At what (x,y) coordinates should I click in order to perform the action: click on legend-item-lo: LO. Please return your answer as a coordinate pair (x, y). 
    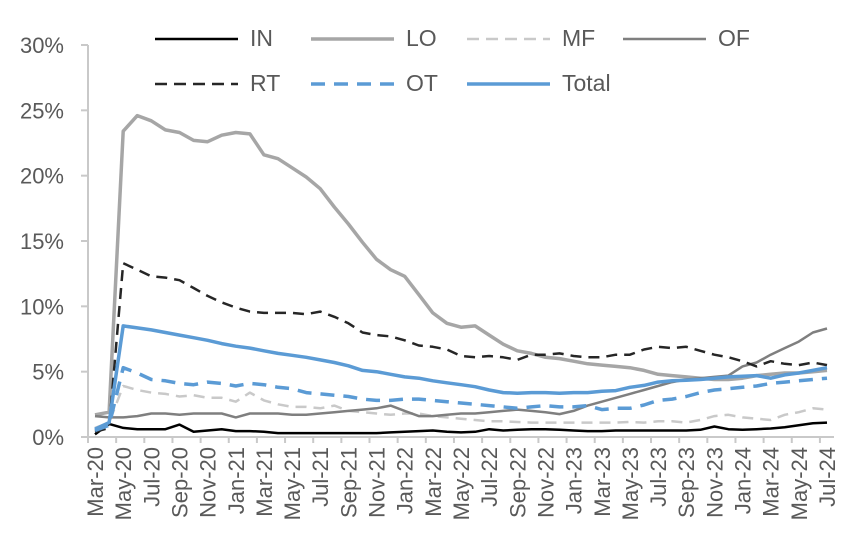
    Looking at the image, I should click on (389, 38).